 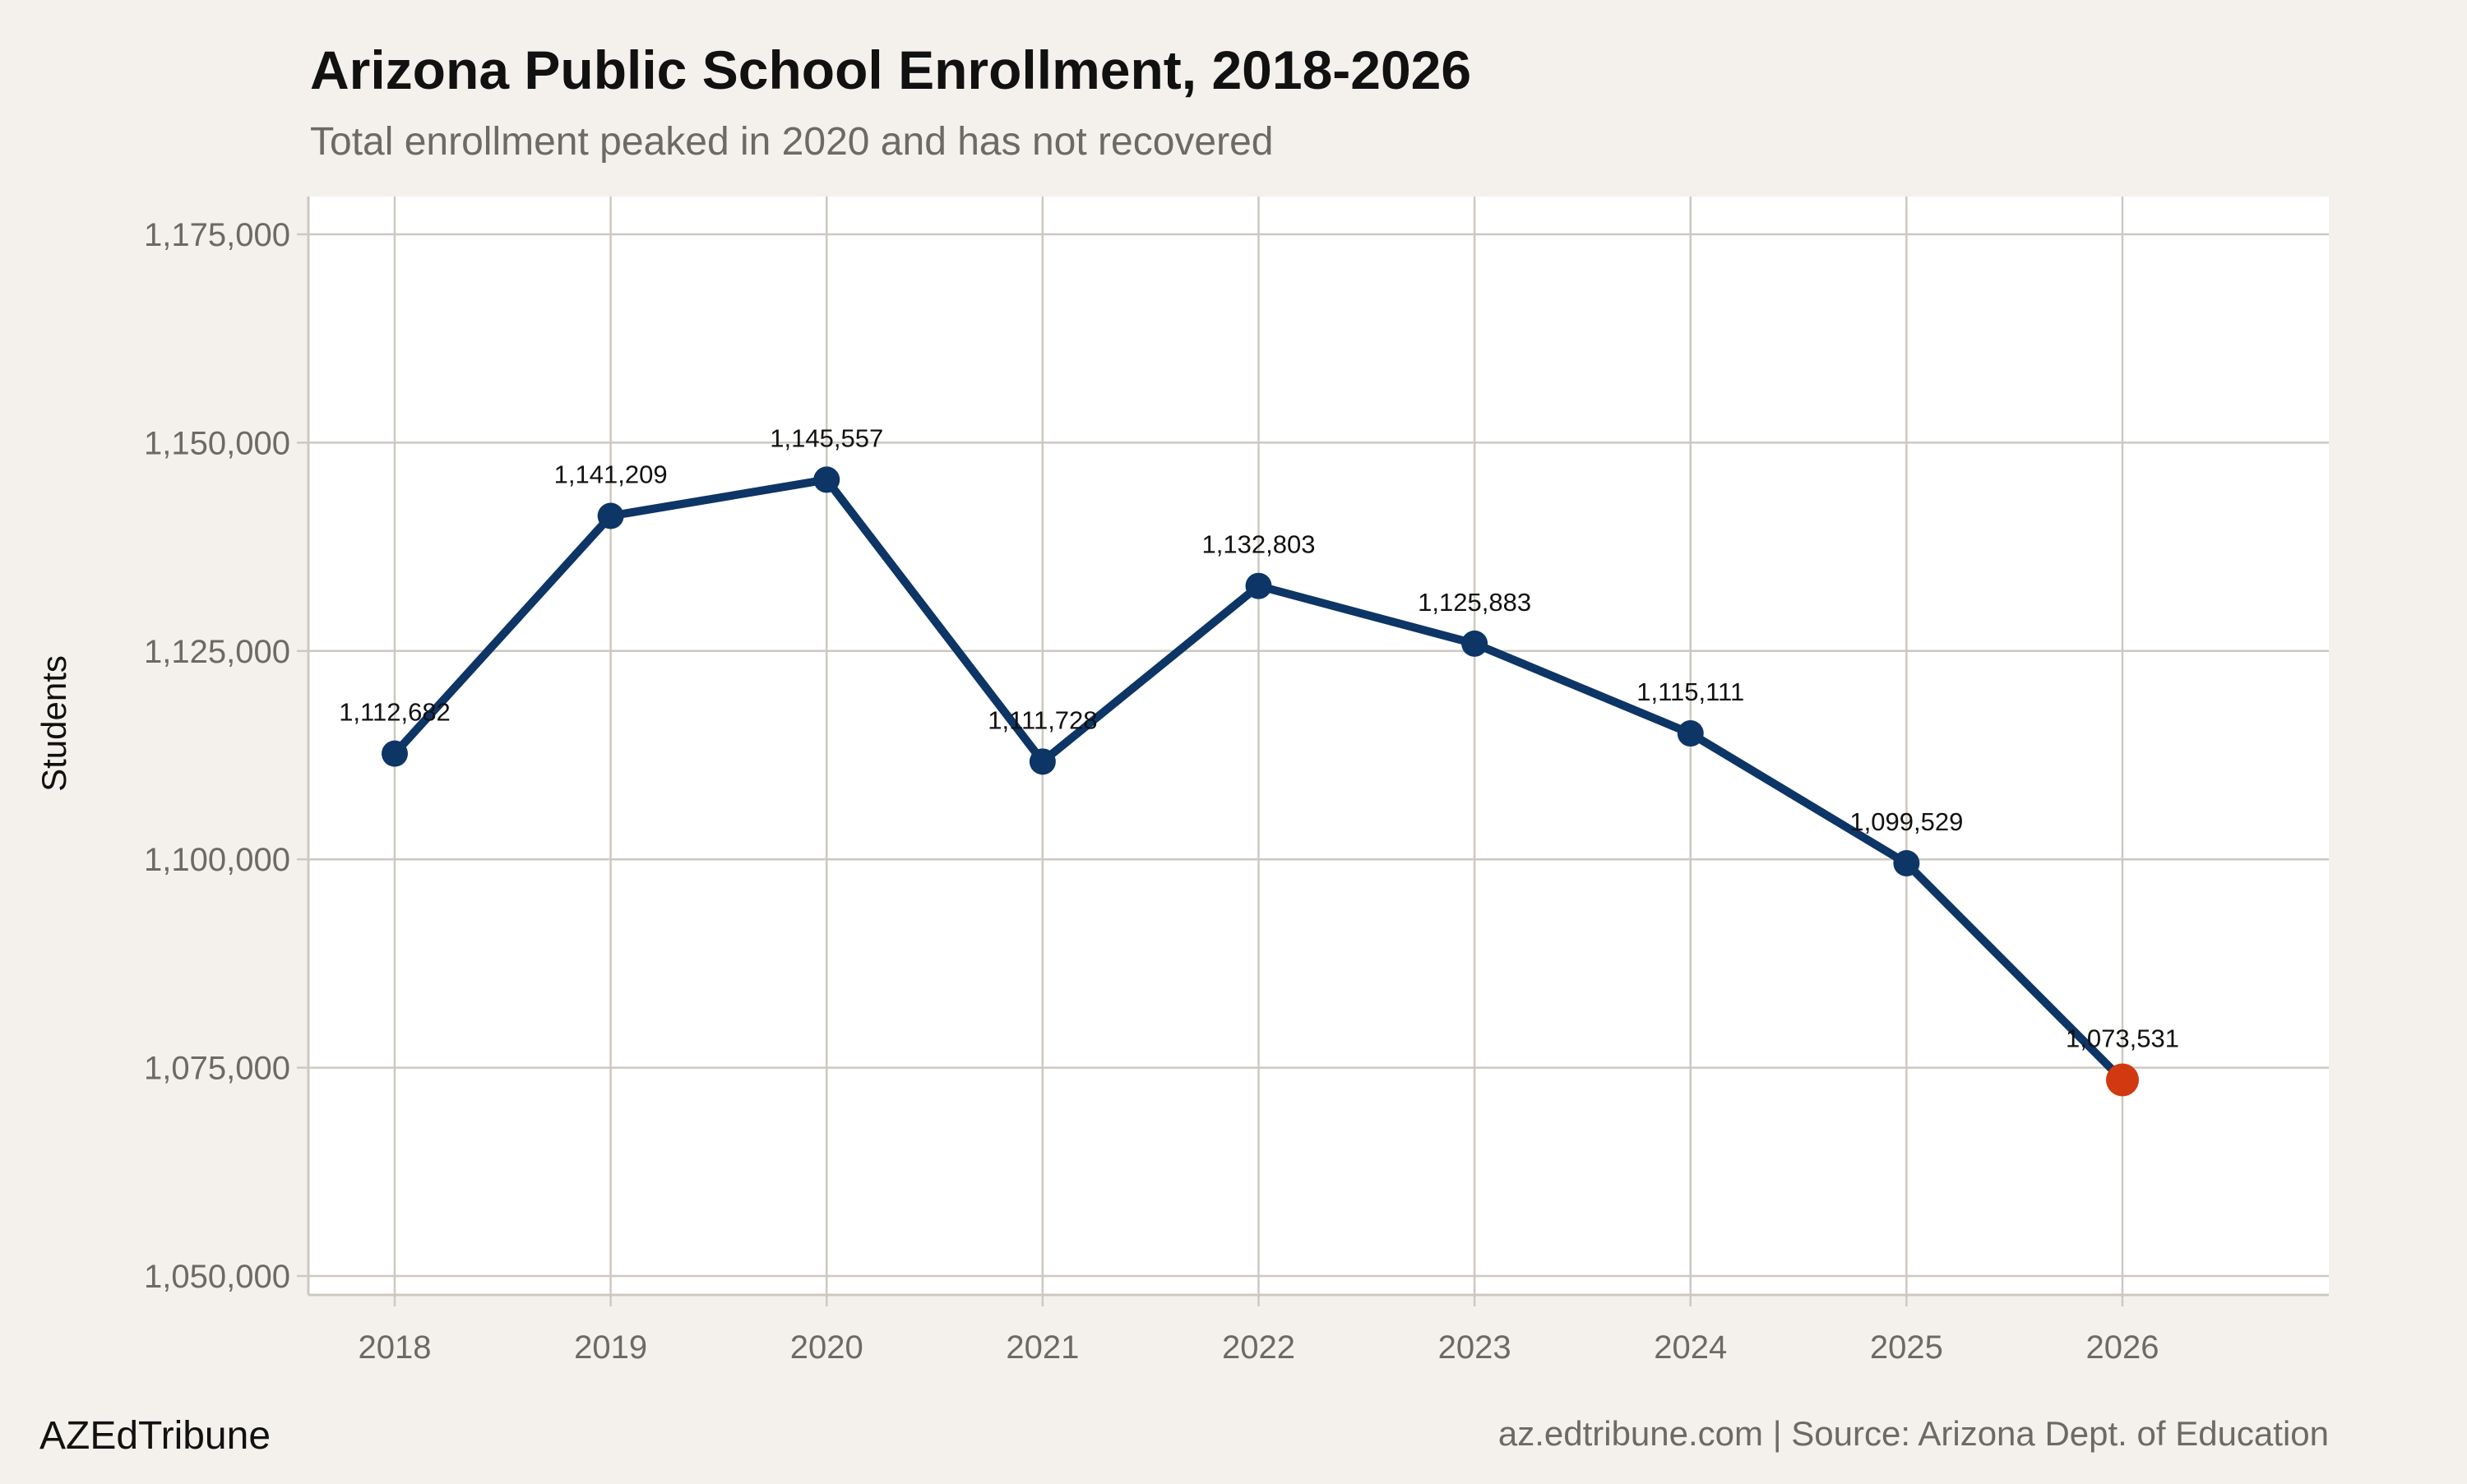 What do you see at coordinates (826, 1347) in the screenshot?
I see `x-tick-label: 2020` at bounding box center [826, 1347].